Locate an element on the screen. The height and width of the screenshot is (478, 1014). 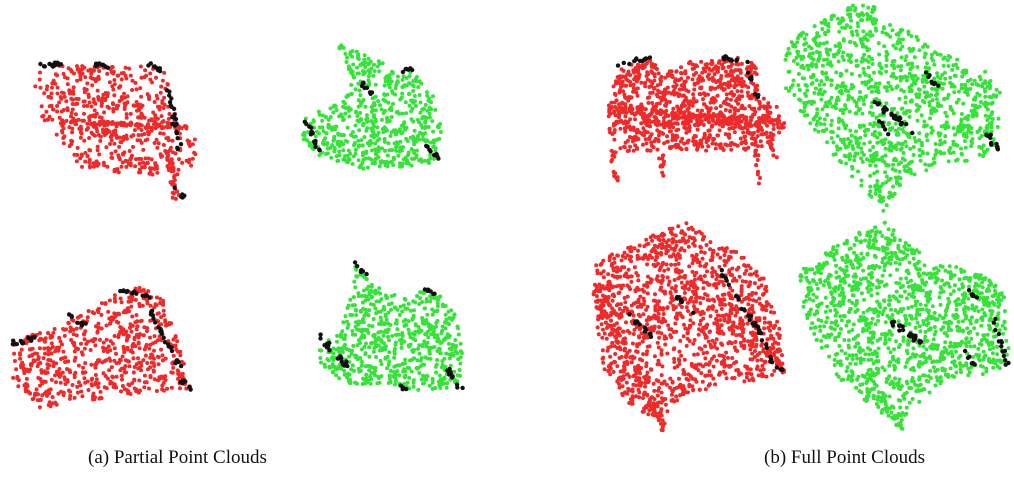
caption-full-point-clouds: (b) Full Point Clouds is located at coordinates (844, 457).